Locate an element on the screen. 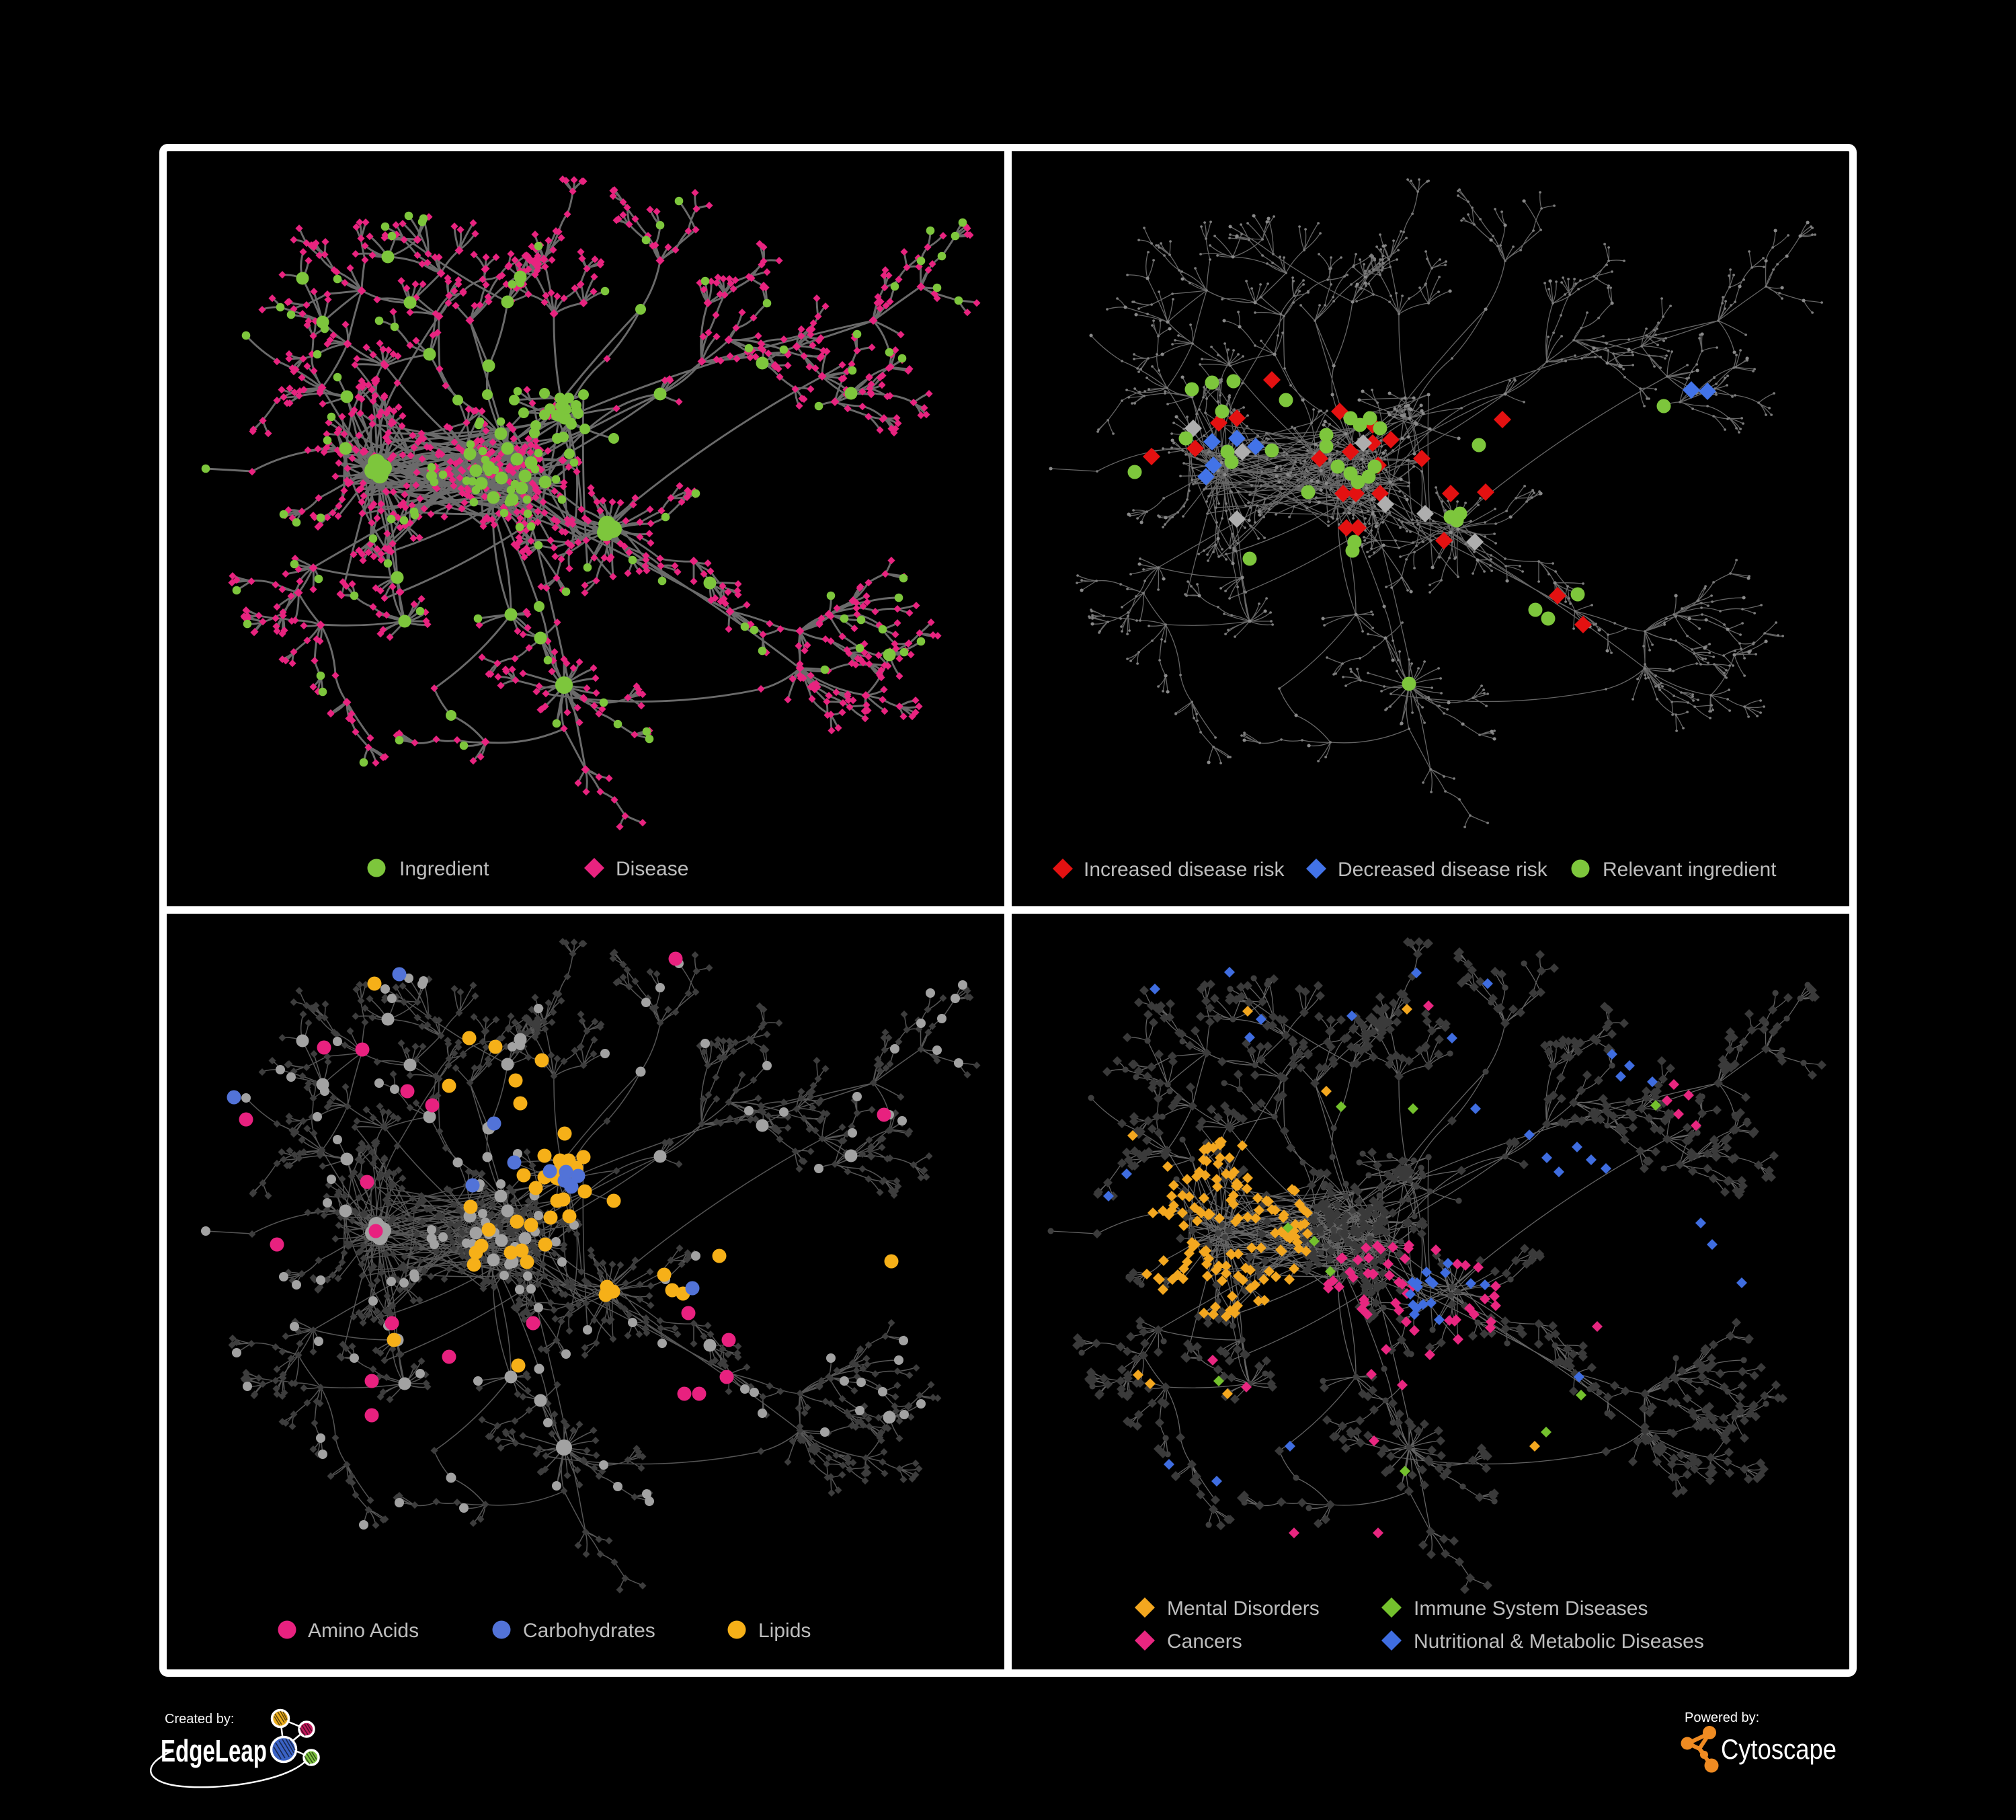  svg-text: Increased disease risk is located at coordinates (1184, 870).